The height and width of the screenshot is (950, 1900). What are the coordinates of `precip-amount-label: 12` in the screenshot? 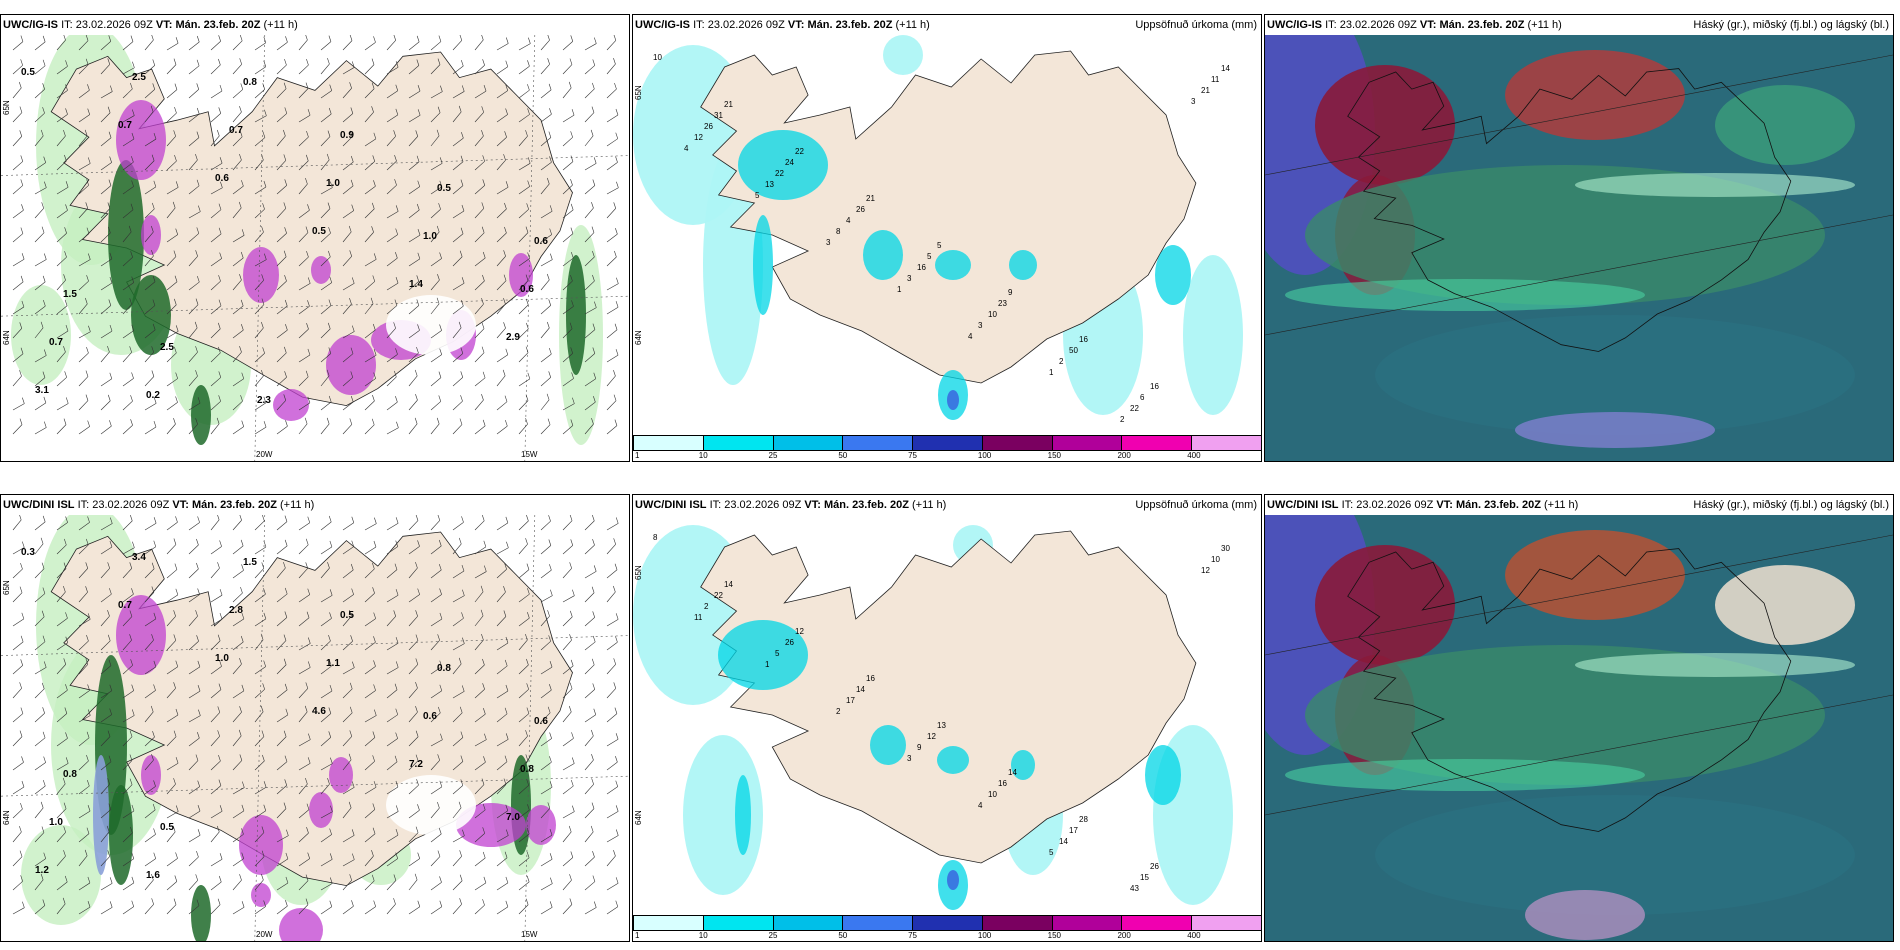 It's located at (1205, 570).